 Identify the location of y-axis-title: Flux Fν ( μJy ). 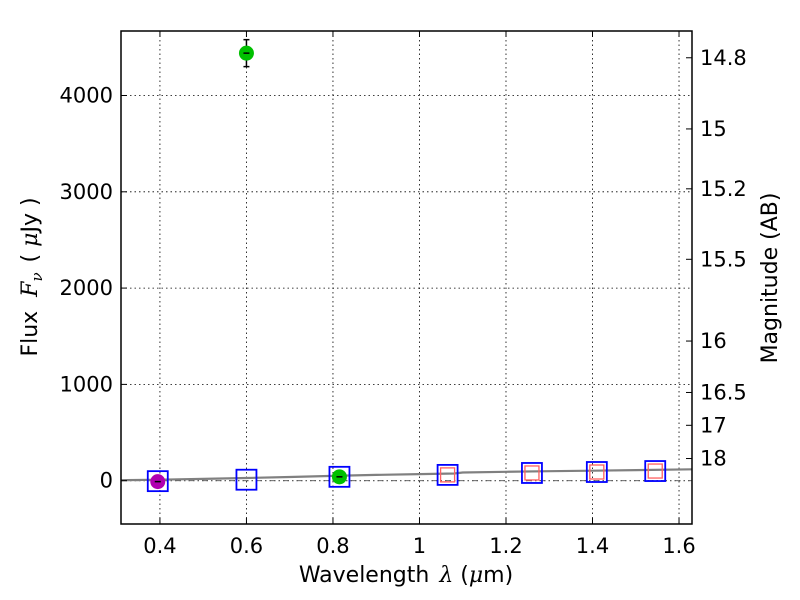
(32, 276).